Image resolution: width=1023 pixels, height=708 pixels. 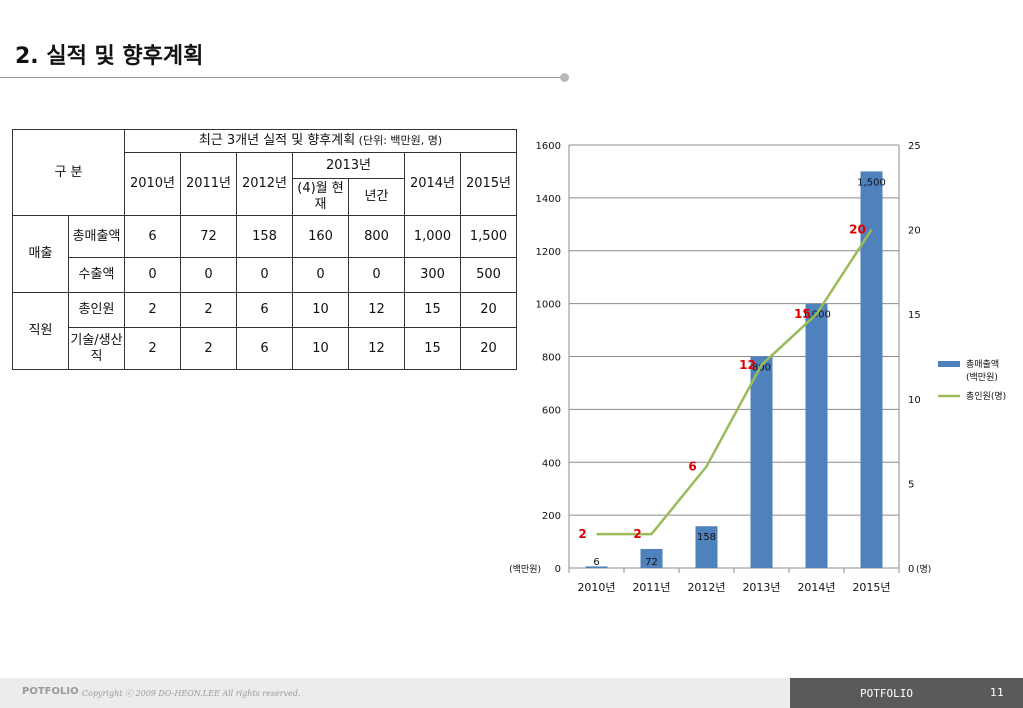 I want to click on y-left-tick-label: 1600, so click(x=548, y=146).